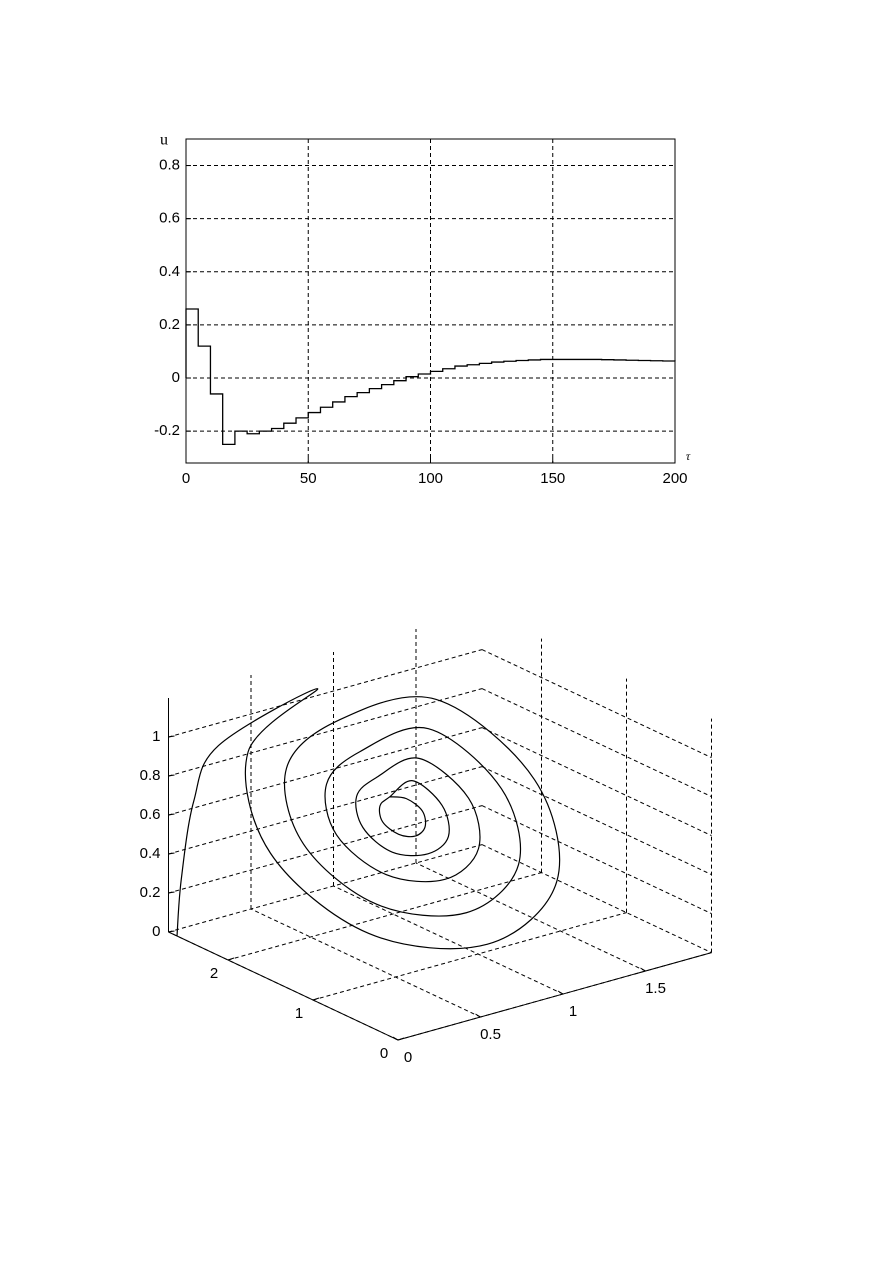 The width and height of the screenshot is (893, 1268). What do you see at coordinates (150, 775) in the screenshot?
I see `z-tick-label: 0.8` at bounding box center [150, 775].